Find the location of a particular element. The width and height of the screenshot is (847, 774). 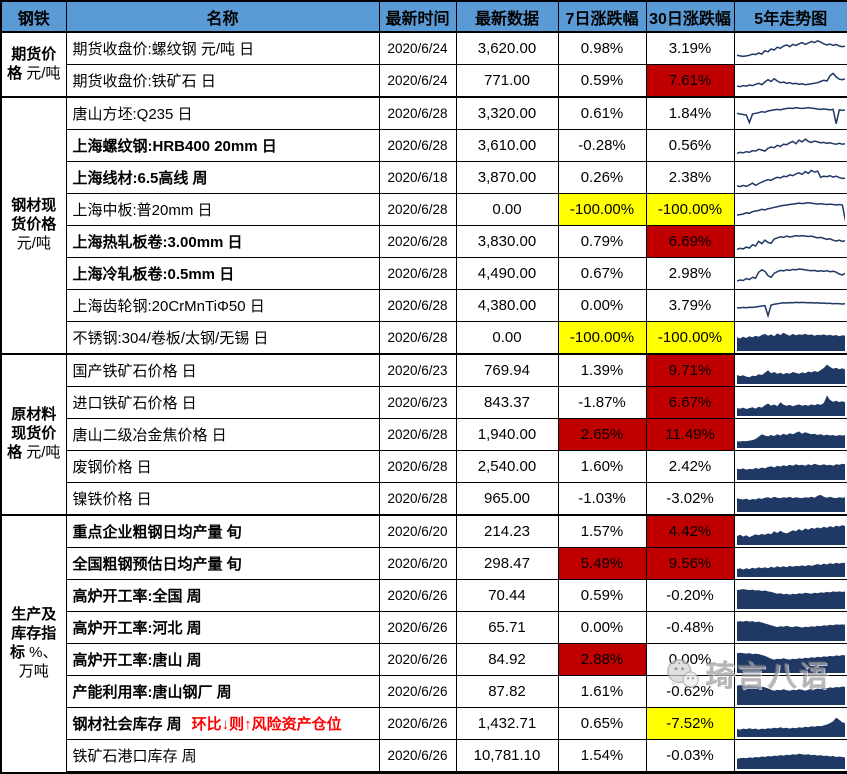

table-row: 镍铁价格 日 2020/6/28 965.00 -1.03% -3.02% is located at coordinates (424, 499).